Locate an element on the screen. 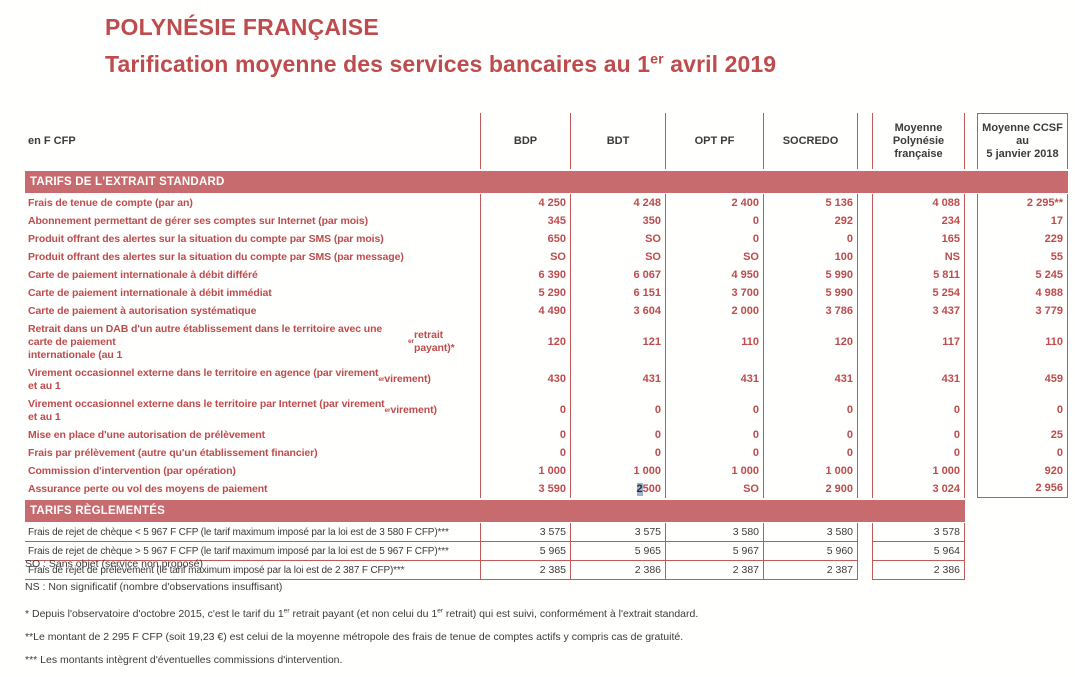  cell-bdt: 1 000 is located at coordinates (617, 471).